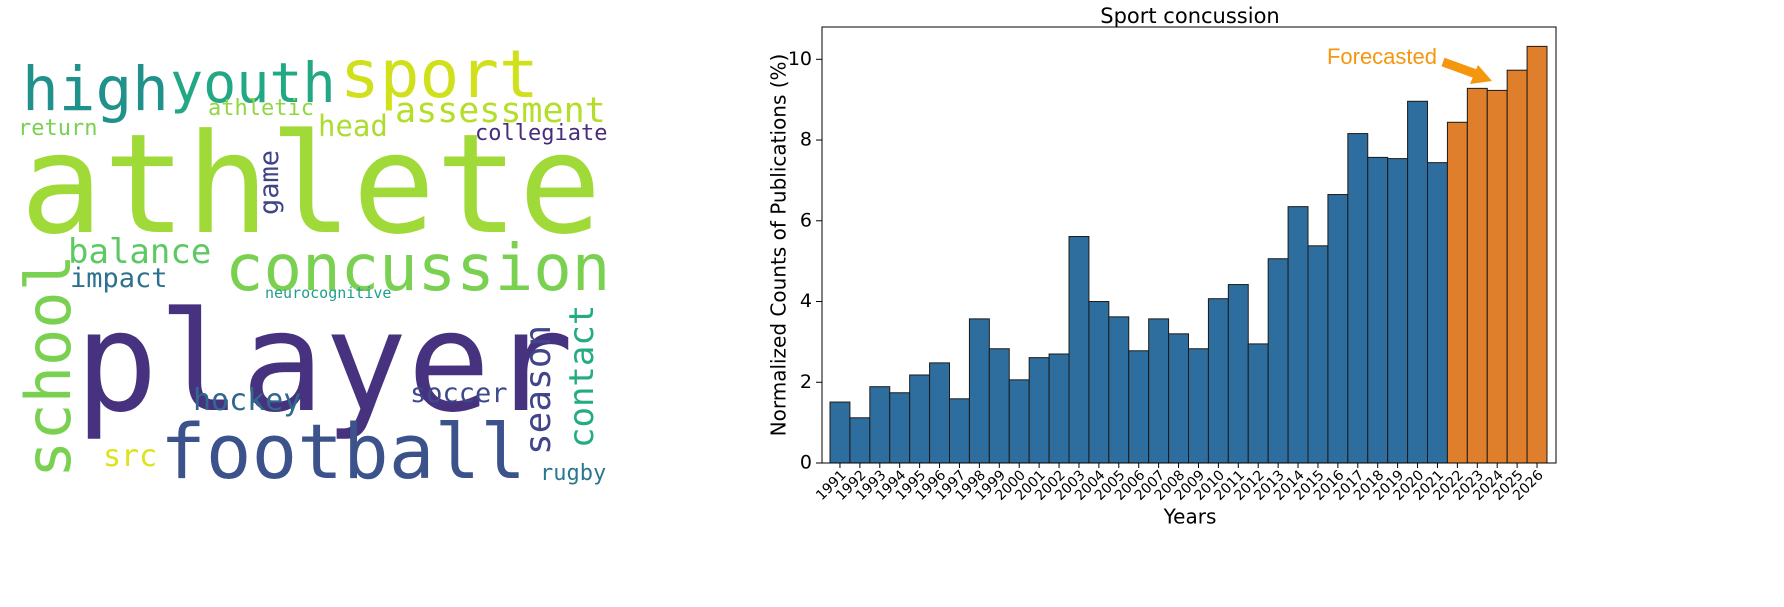 This screenshot has width=1784, height=607. I want to click on word: assessment, so click(500, 111).